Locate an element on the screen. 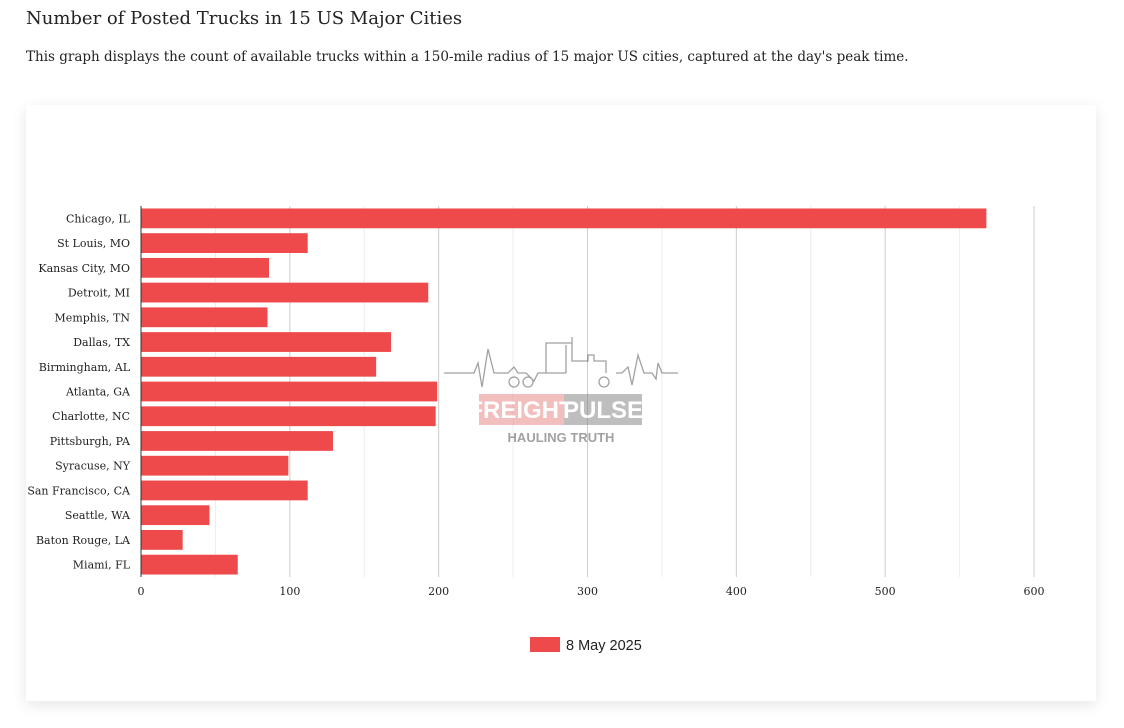  category-label: St Louis, MO is located at coordinates (93, 243).